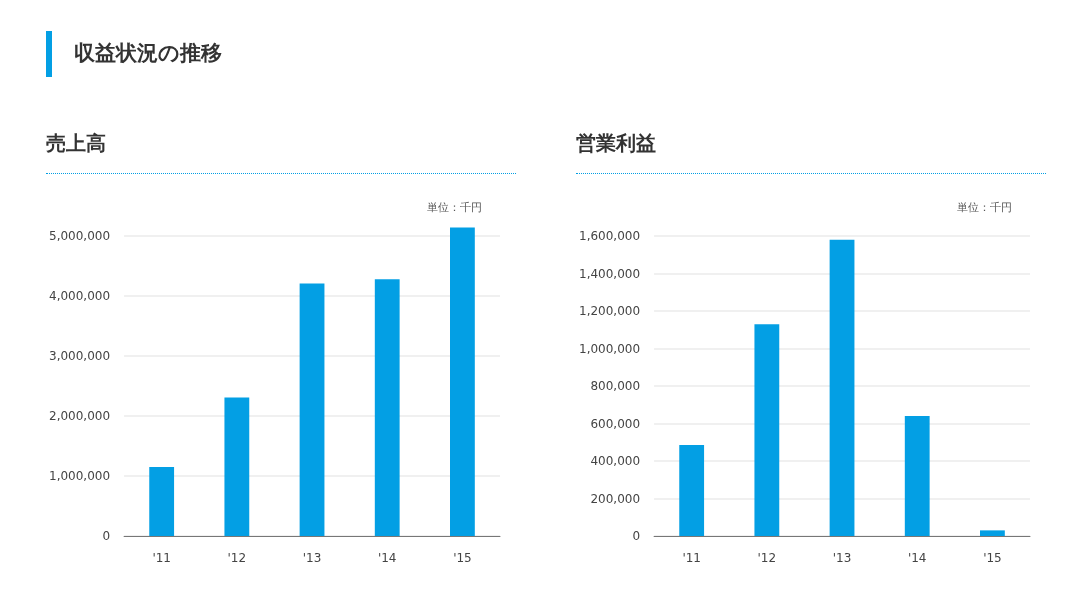  I want to click on chart-title: 営業利益, so click(811, 152).